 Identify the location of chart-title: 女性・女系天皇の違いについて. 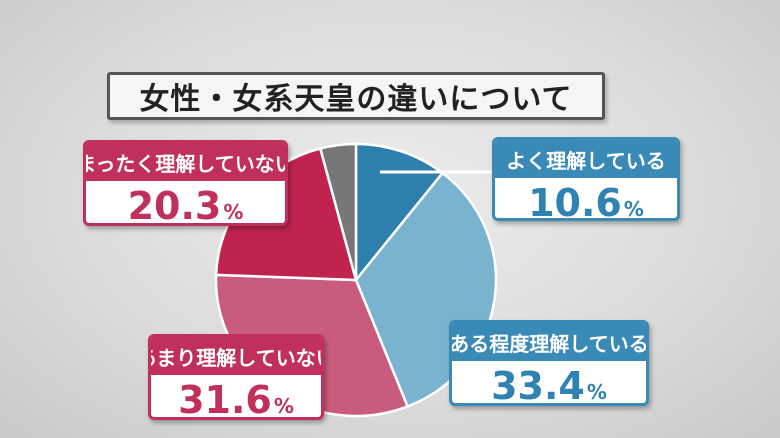
(356, 96).